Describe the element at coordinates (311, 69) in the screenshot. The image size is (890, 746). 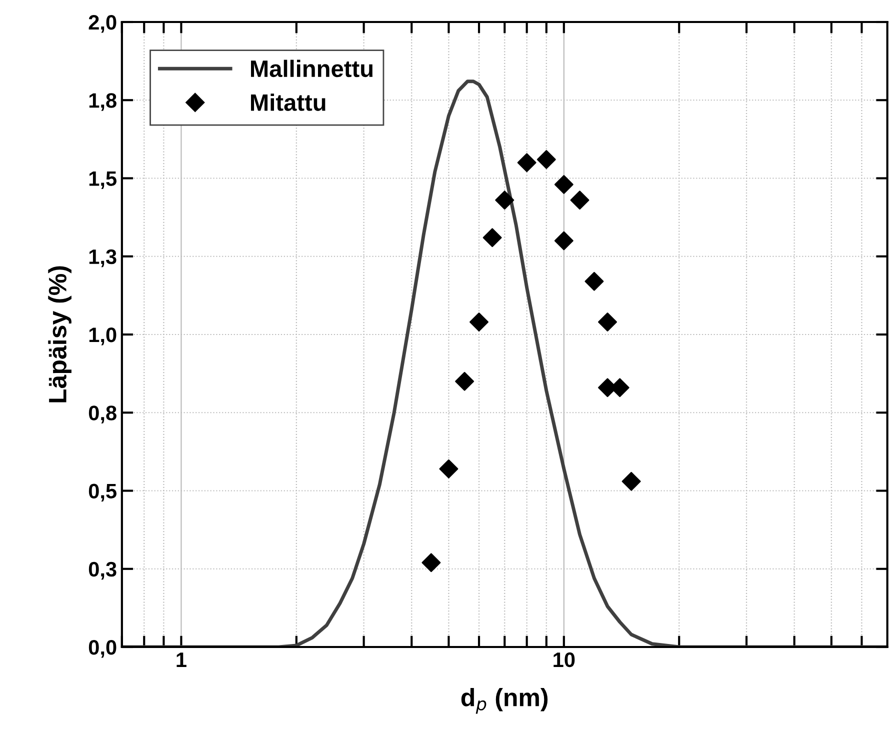
I see `legend-label: Mallinnettu` at that location.